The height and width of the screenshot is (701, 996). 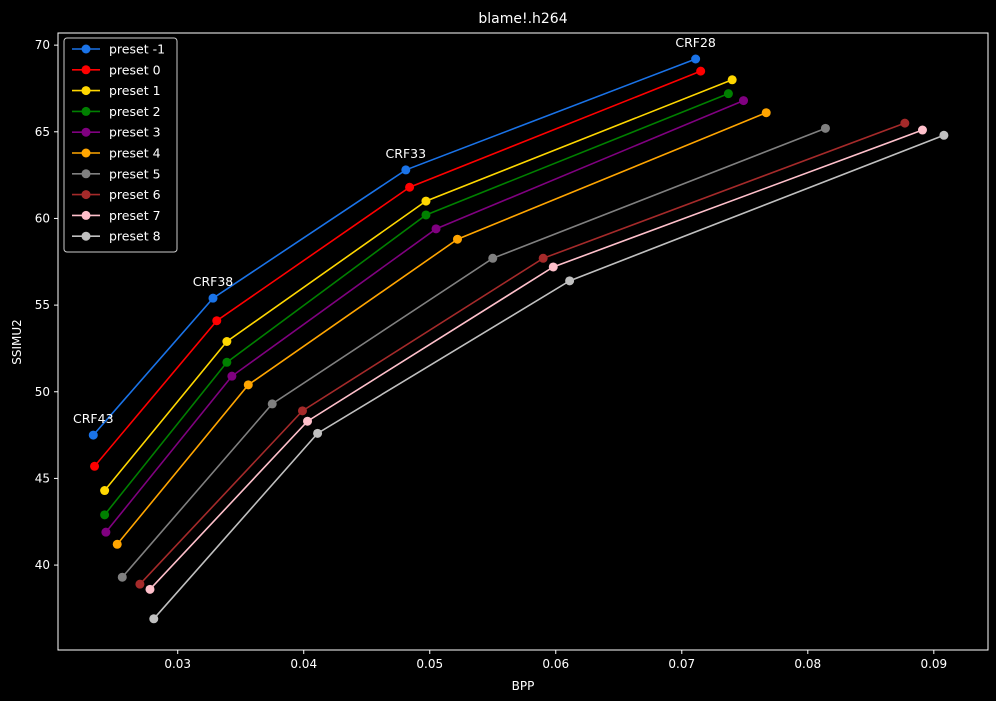 I want to click on y-tick-label: 65, so click(x=42, y=132).